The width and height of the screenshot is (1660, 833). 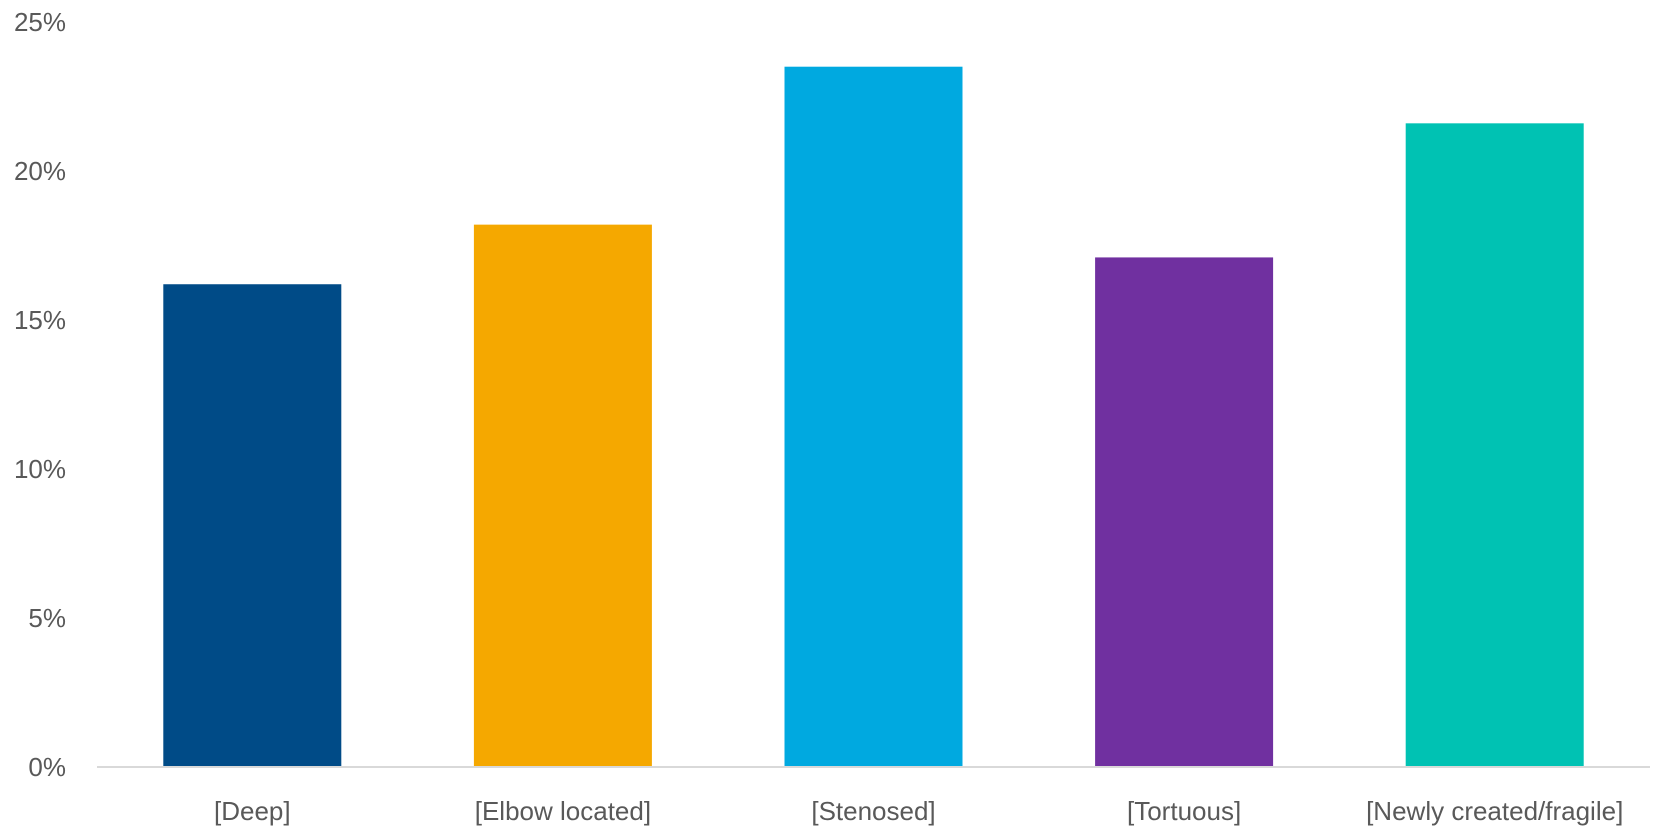 I want to click on x-category-label: [Newly created/fragile], so click(x=1494, y=811).